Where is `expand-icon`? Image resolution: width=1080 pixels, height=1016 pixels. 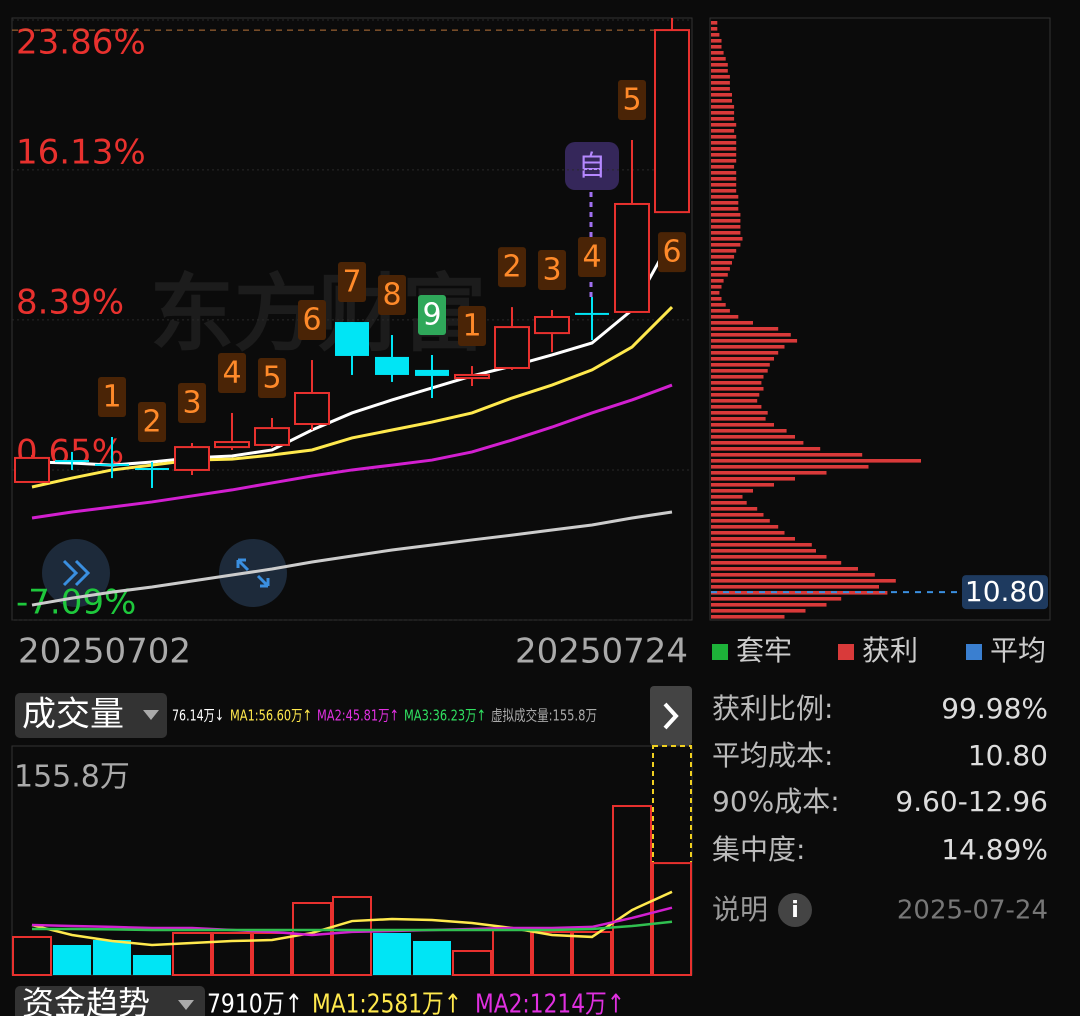
expand-icon is located at coordinates (253, 573).